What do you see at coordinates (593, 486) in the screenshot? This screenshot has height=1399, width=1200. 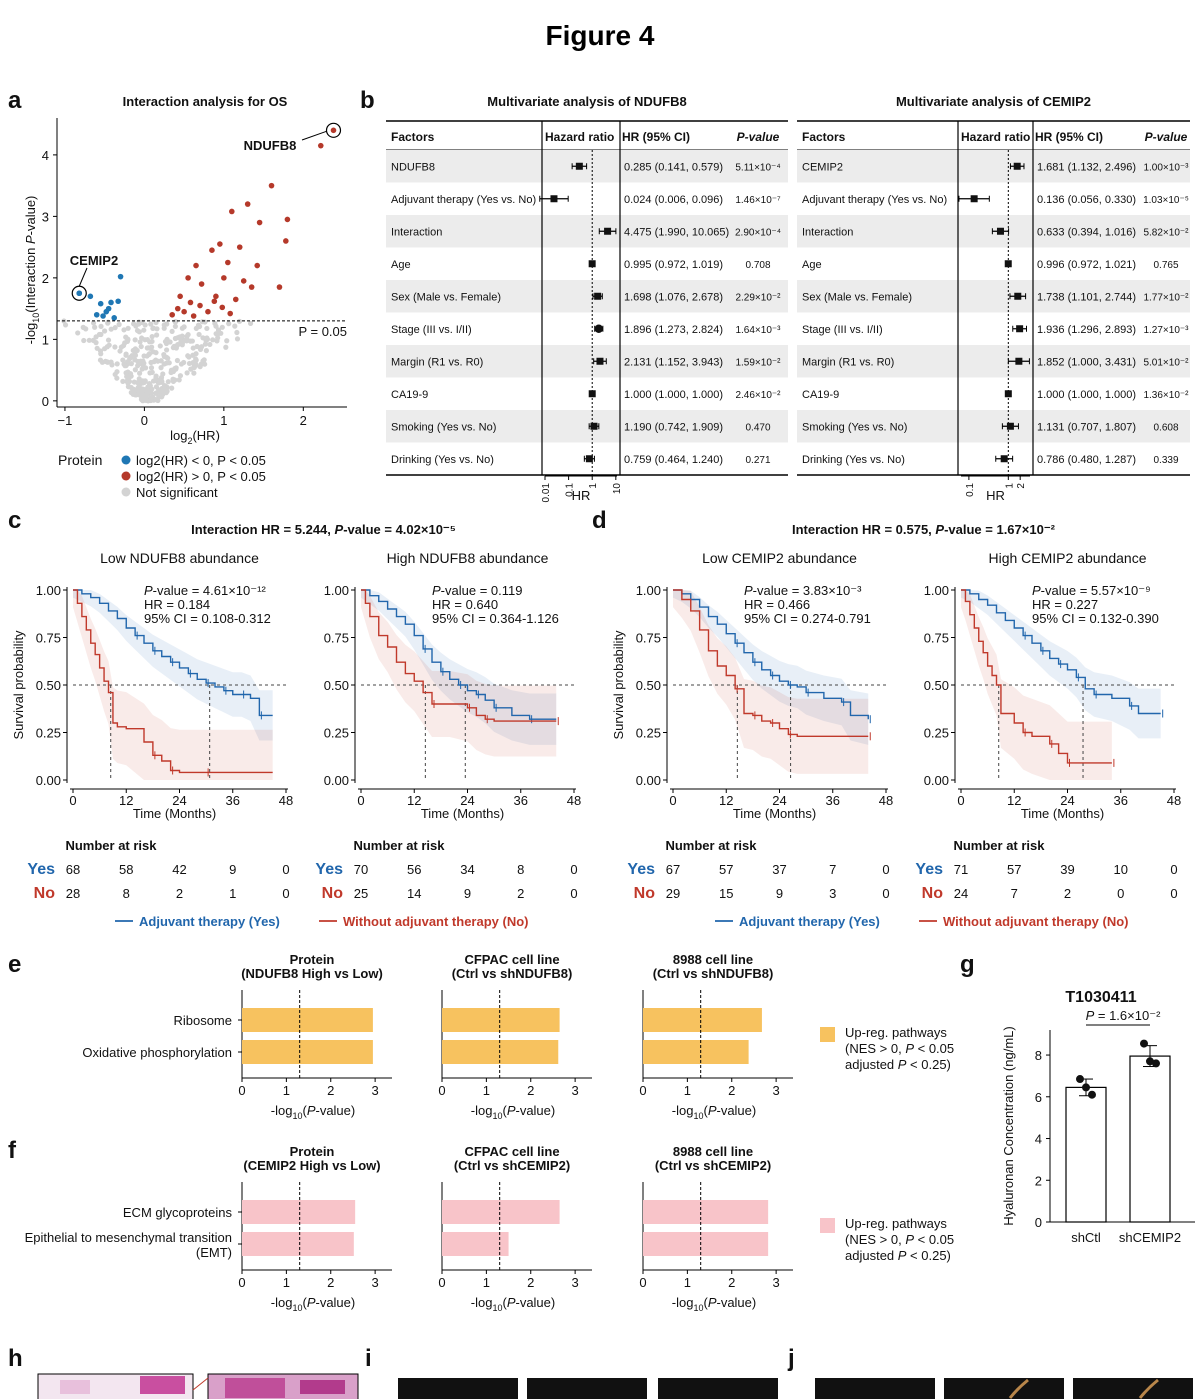 I see `forest-axis-tick-label: 1` at bounding box center [593, 486].